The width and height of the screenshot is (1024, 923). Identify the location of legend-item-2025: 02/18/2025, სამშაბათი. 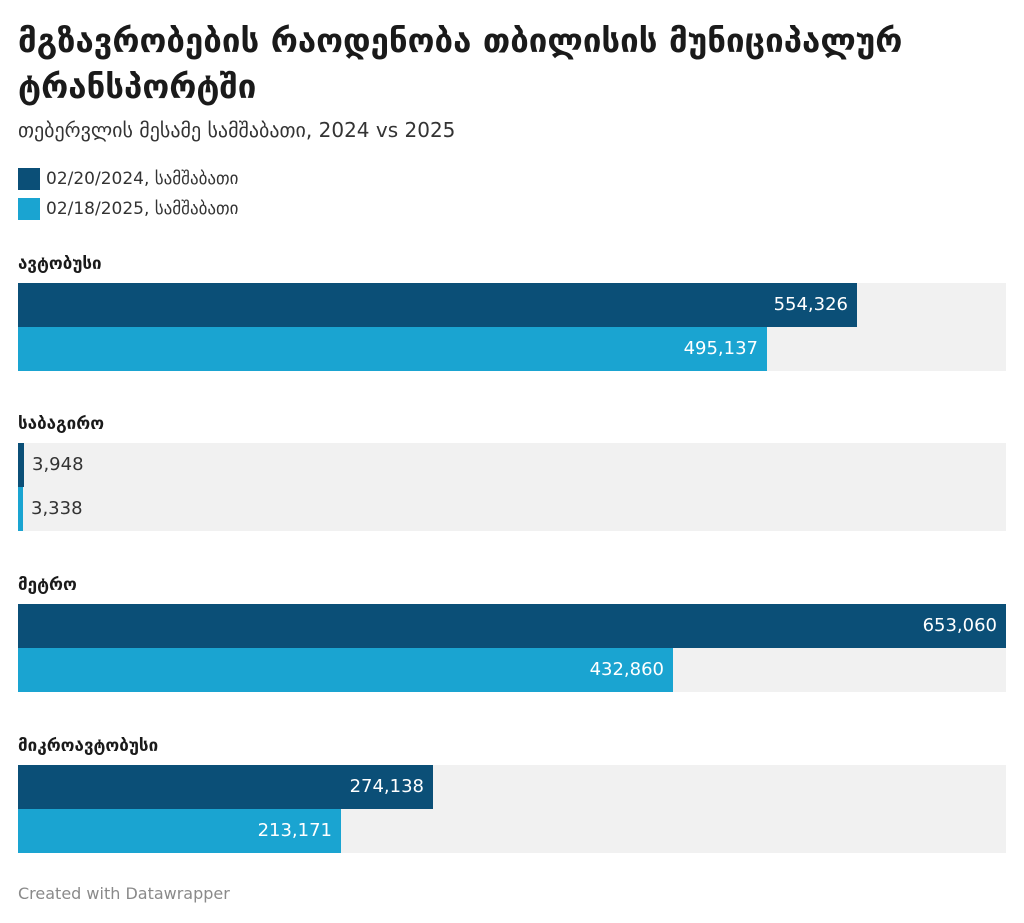
(128, 209).